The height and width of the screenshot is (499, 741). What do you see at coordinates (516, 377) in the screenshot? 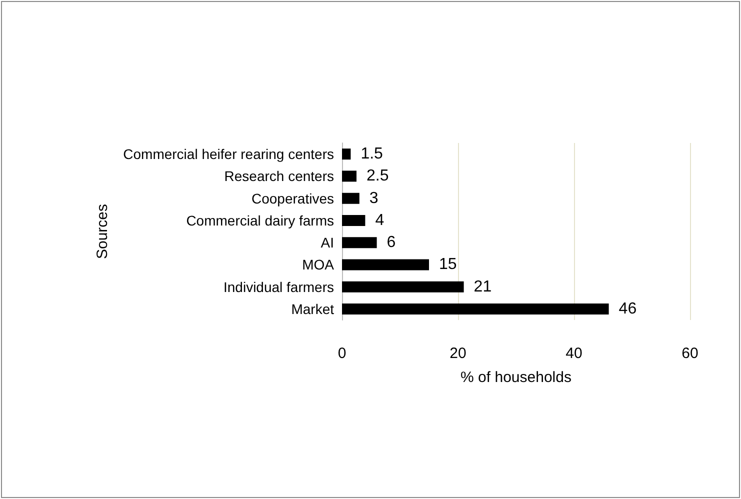
I see `x-axis-title: % of households` at bounding box center [516, 377].